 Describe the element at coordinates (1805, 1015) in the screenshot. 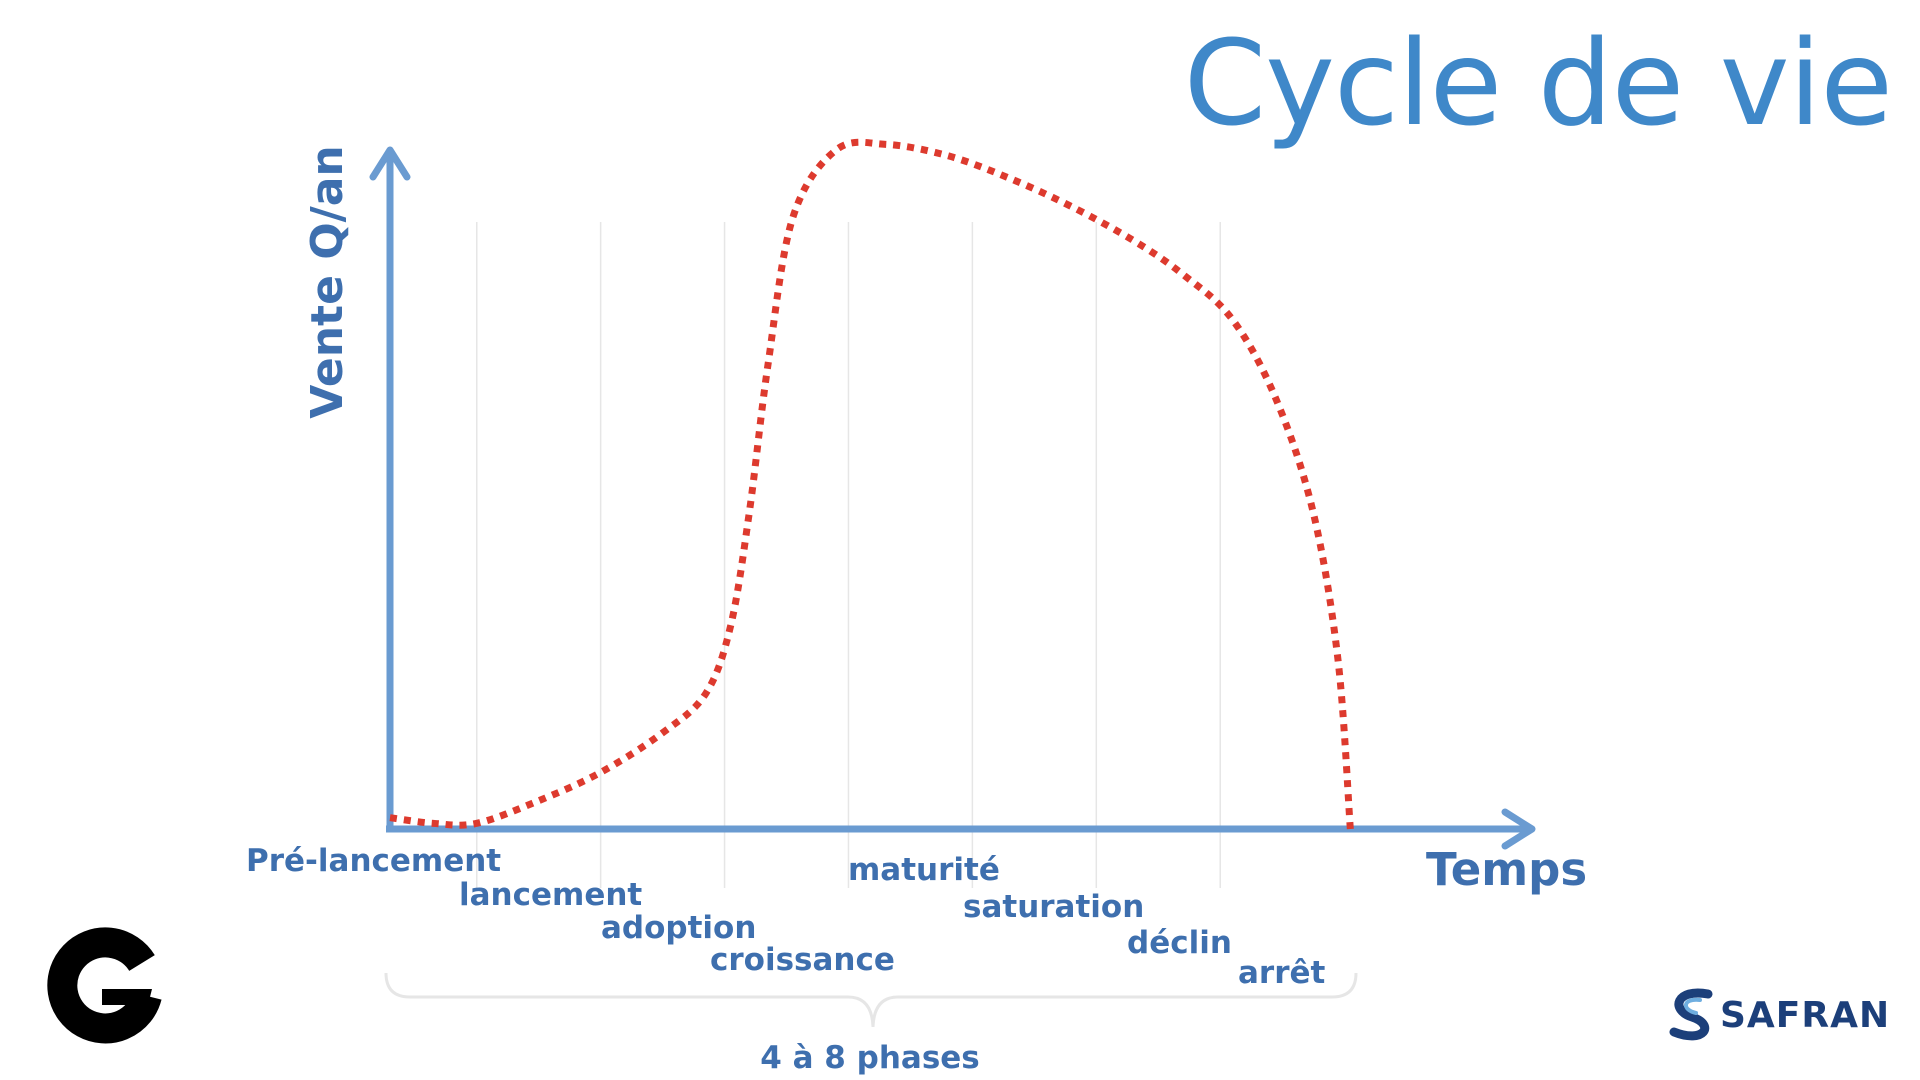

I see `safran-logo-text: SAFRAN` at that location.